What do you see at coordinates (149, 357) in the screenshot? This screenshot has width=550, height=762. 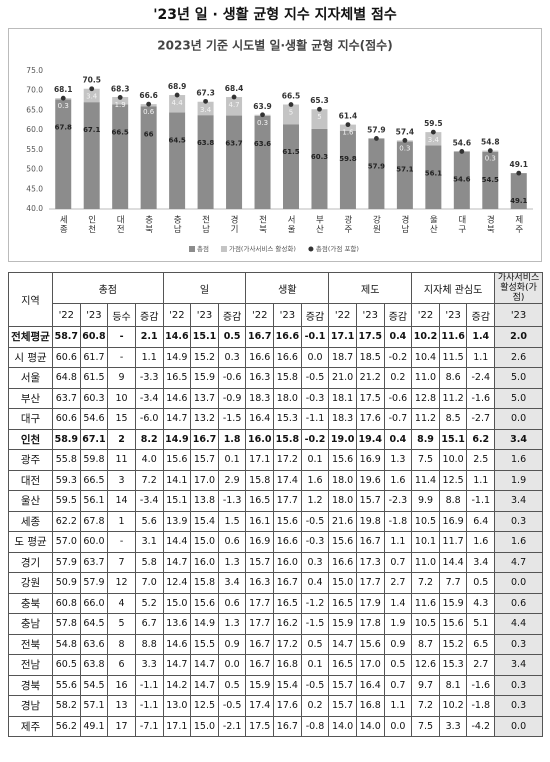 I see `value-cell: 1.1` at bounding box center [149, 357].